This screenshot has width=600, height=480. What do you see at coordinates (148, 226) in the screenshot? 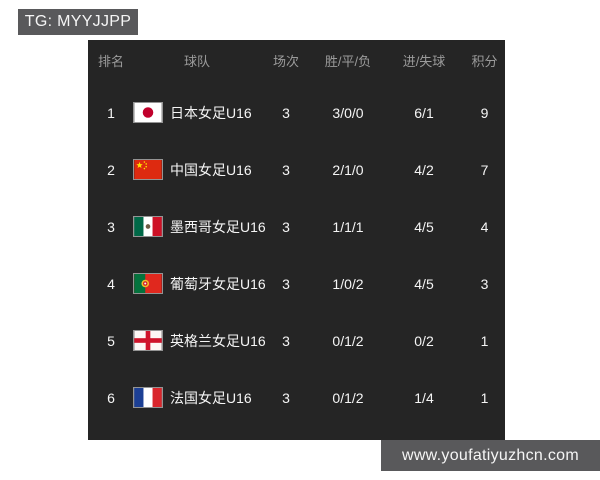
I see `flag-mexico-icon` at bounding box center [148, 226].